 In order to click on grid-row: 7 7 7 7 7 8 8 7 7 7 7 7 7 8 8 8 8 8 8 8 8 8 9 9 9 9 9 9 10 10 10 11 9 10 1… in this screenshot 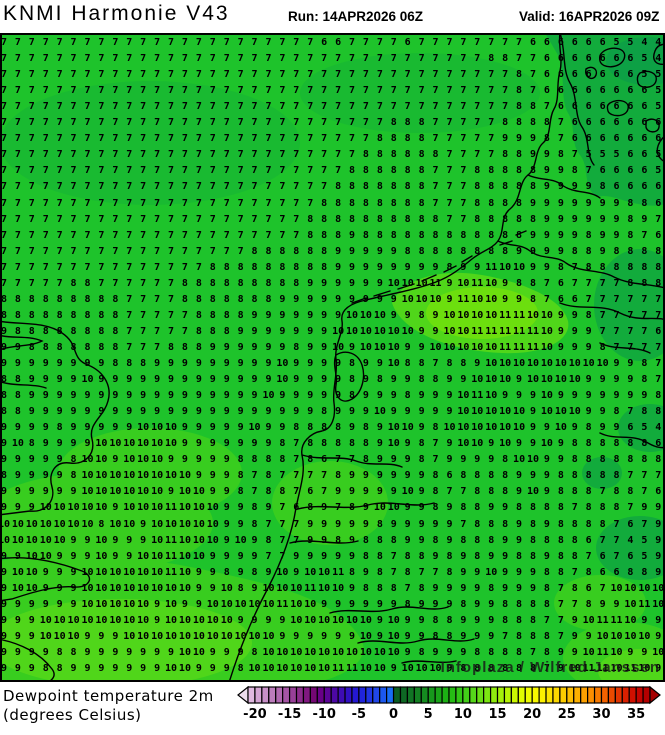, I will do `click(332, 284)`.